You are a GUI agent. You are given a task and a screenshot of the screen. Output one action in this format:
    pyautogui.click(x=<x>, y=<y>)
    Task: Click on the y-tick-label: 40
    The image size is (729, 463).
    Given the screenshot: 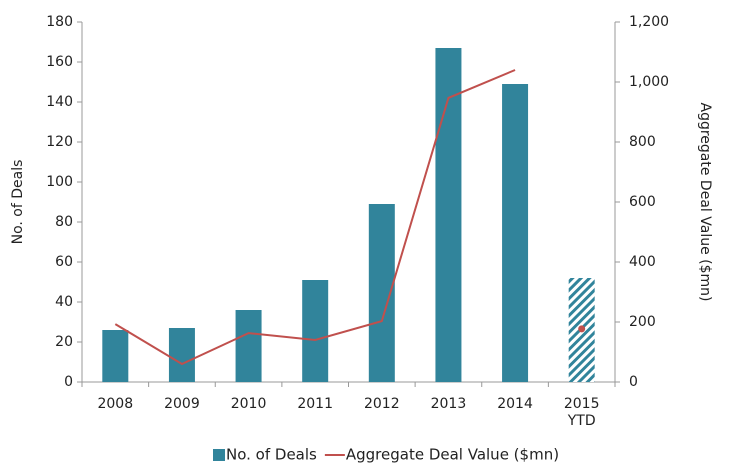 What is the action you would take?
    pyautogui.click(x=64, y=302)
    